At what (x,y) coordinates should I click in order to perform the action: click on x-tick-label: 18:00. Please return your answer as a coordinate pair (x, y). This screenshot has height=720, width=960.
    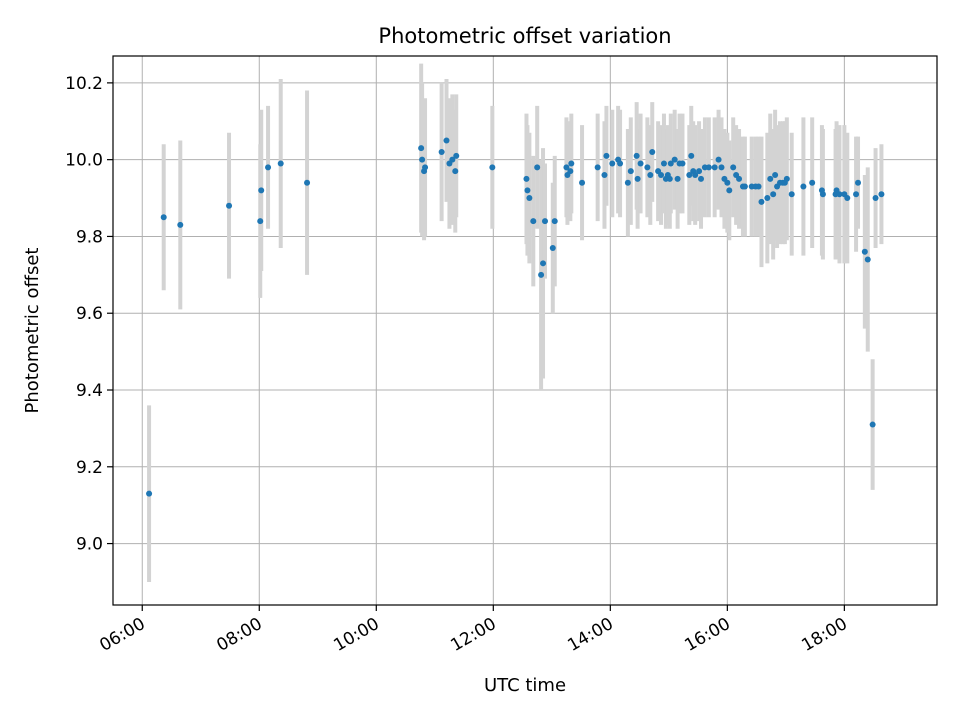
    Looking at the image, I should click on (824, 635).